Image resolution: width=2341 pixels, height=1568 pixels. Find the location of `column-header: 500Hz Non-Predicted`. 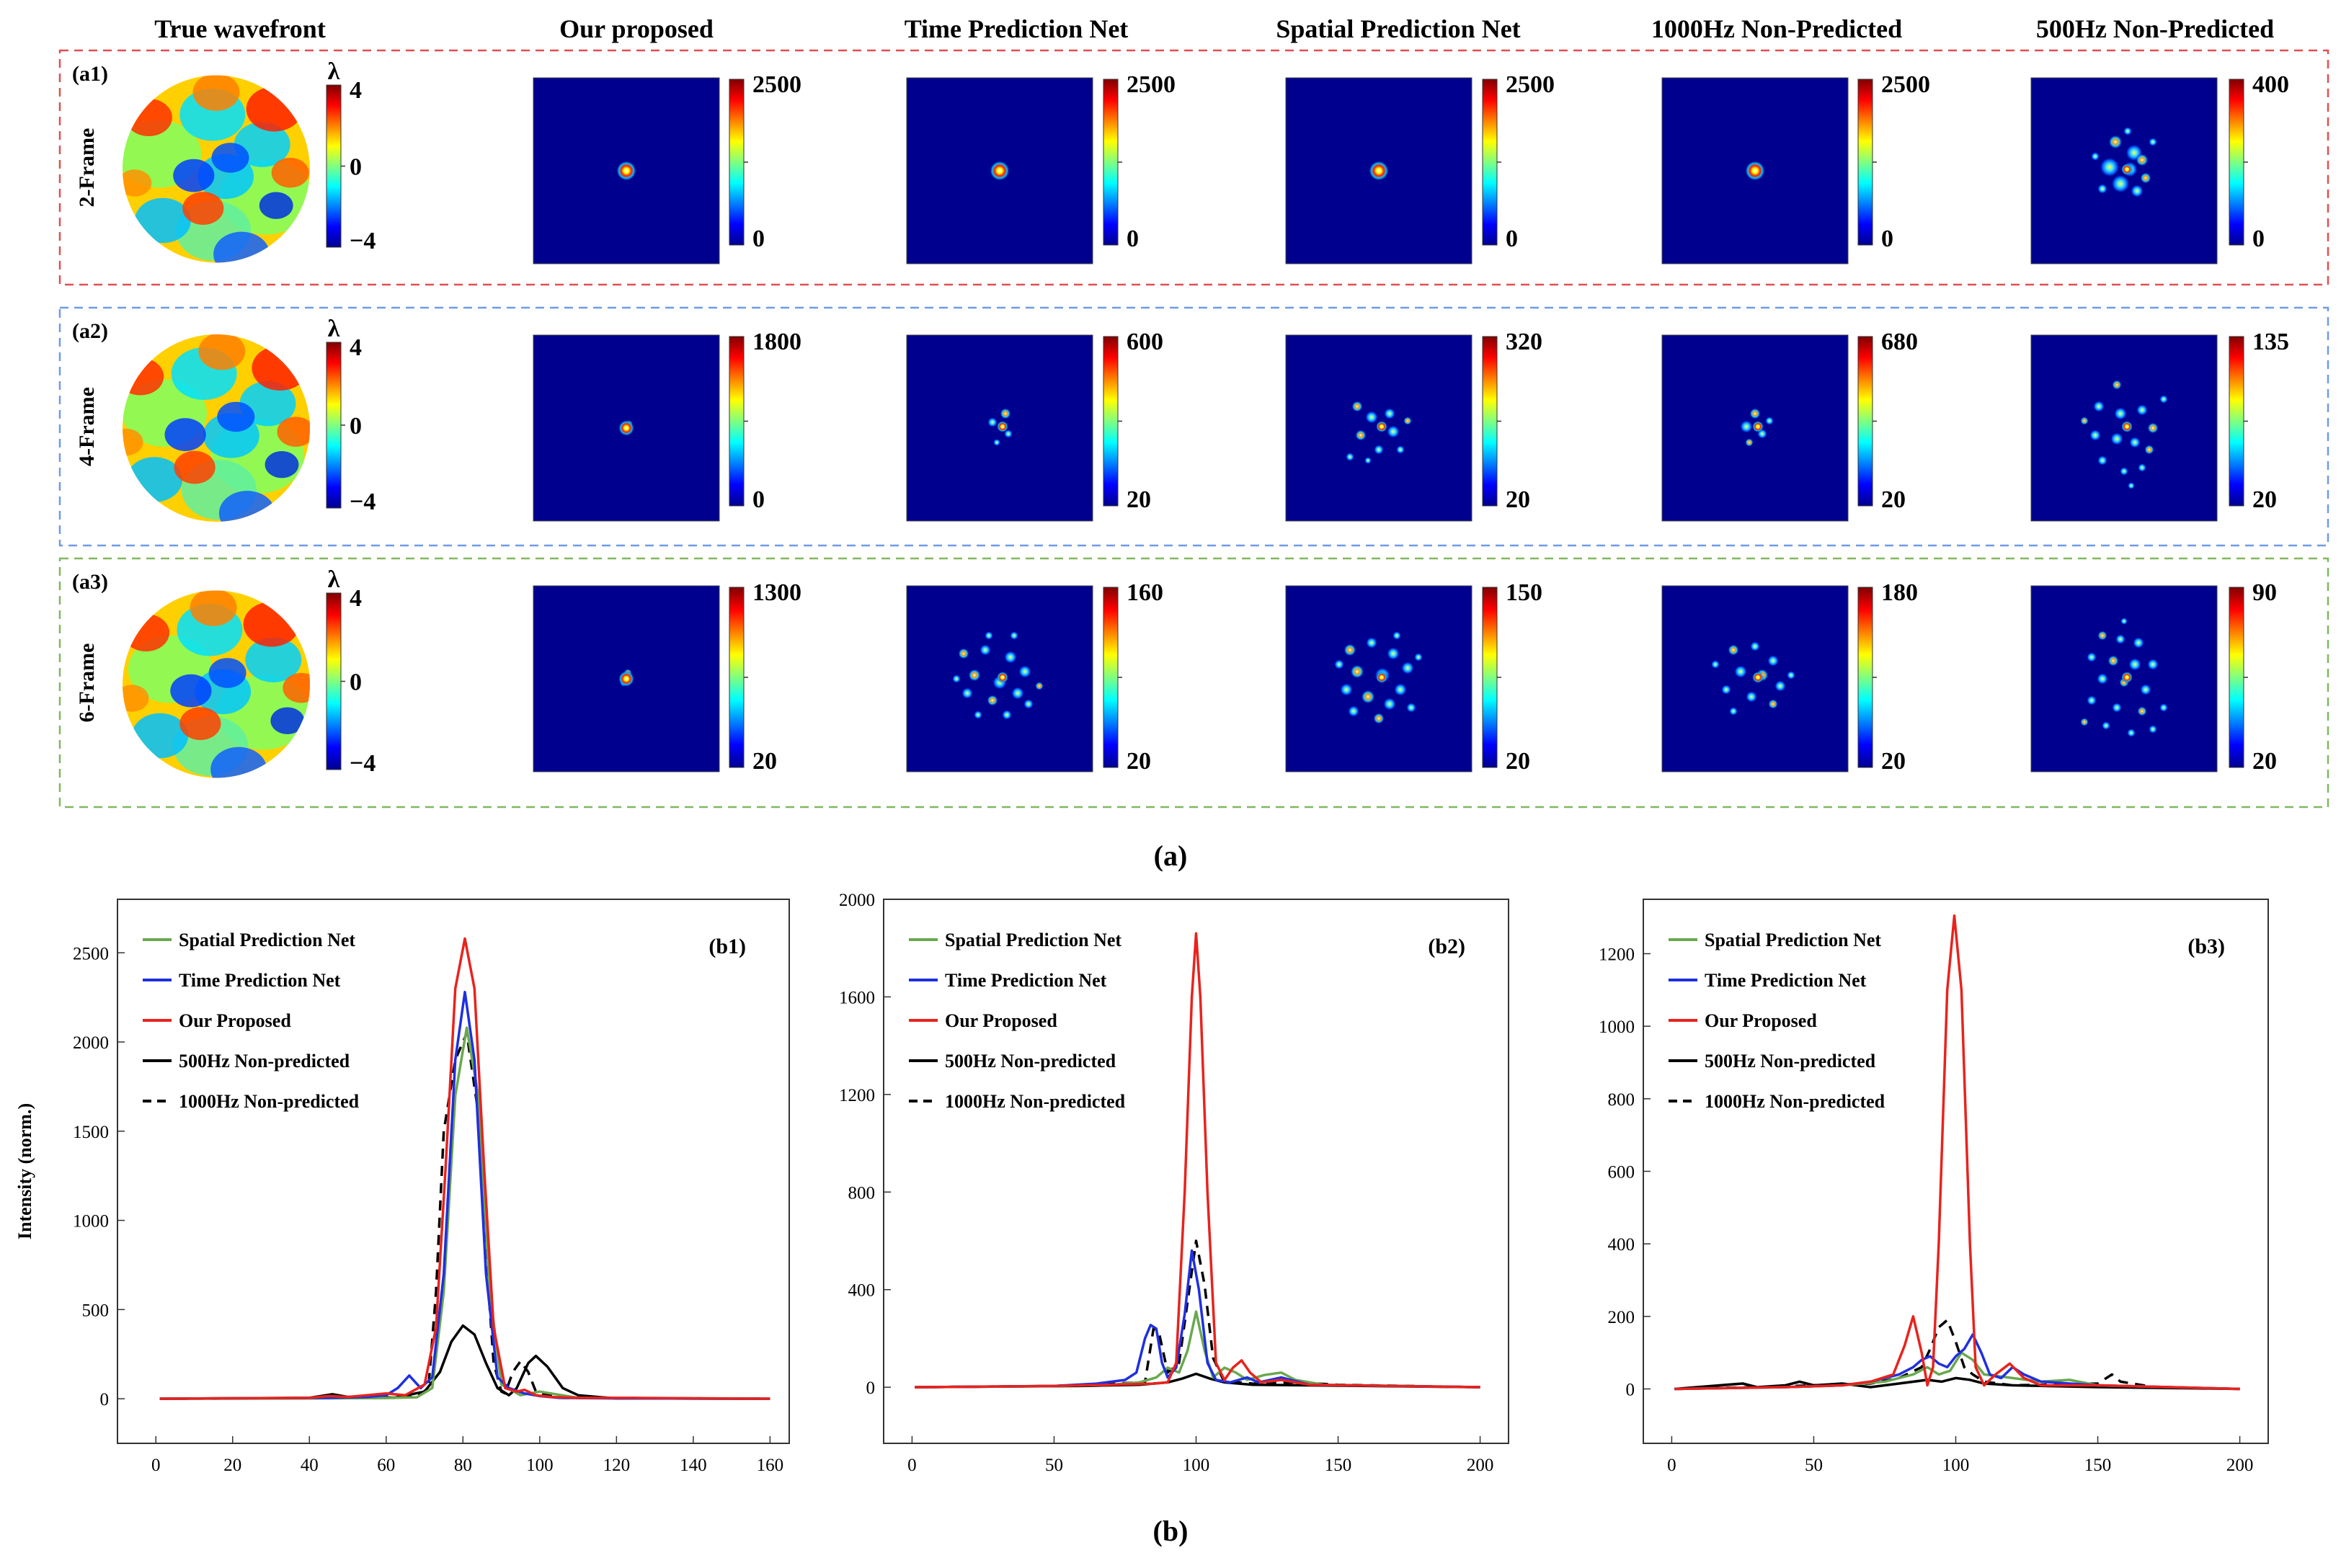

column-header: 500Hz Non-Predicted is located at coordinates (2155, 28).